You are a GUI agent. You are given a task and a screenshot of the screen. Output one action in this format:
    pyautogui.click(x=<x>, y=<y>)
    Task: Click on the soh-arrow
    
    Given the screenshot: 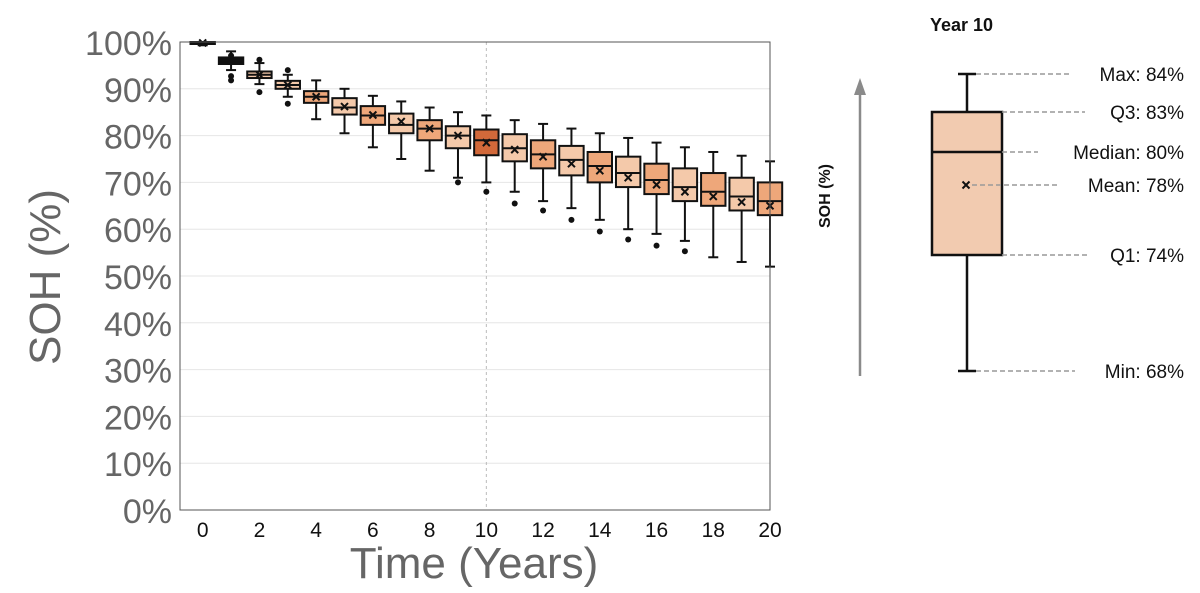 What is the action you would take?
    pyautogui.click(x=860, y=227)
    